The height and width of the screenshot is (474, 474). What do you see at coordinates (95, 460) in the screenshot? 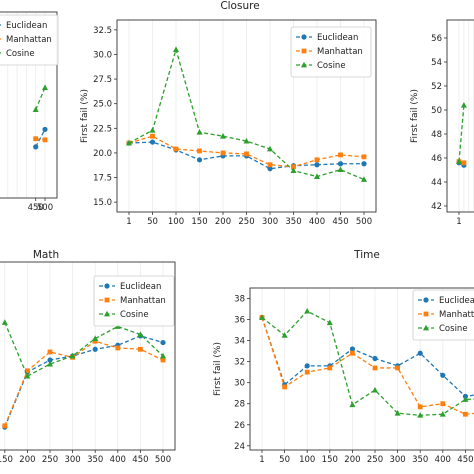
I see `x-tick-label: 350` at bounding box center [95, 460].